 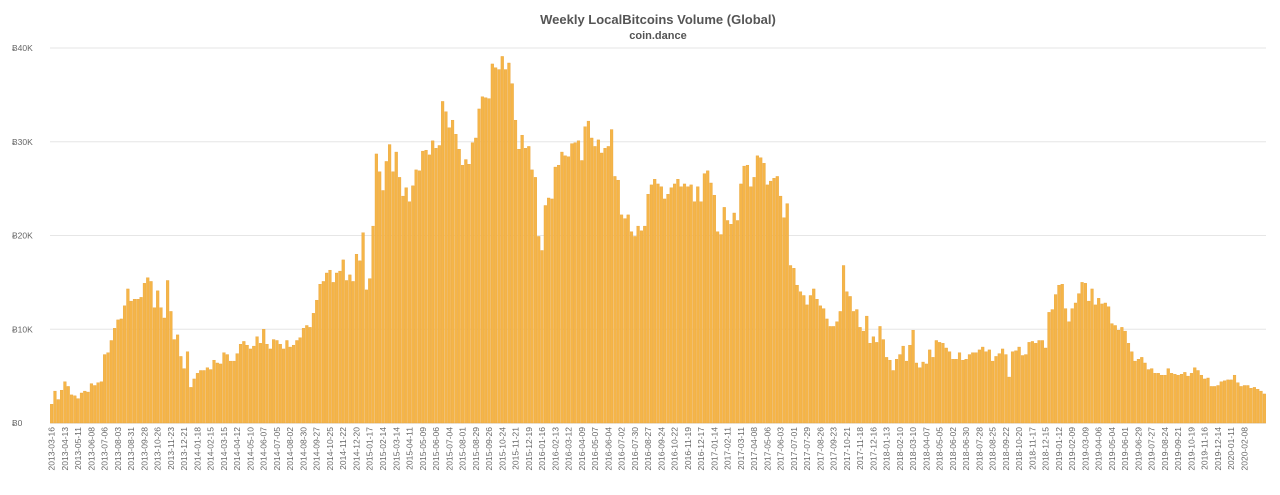 What do you see at coordinates (807, 449) in the screenshot?
I see `x-tick-label: 2017-07-29` at bounding box center [807, 449].